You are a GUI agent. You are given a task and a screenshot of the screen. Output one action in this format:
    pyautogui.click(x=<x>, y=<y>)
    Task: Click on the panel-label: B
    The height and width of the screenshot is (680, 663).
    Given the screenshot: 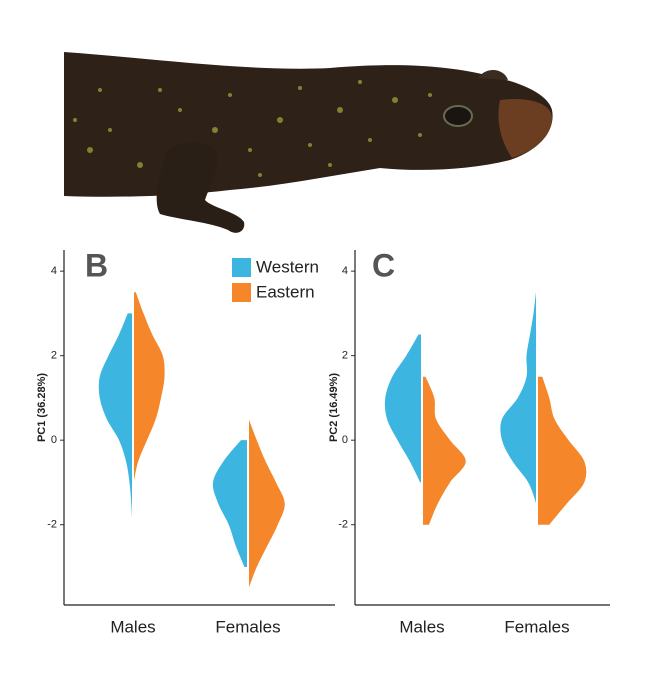 What is the action you would take?
    pyautogui.click(x=96, y=265)
    